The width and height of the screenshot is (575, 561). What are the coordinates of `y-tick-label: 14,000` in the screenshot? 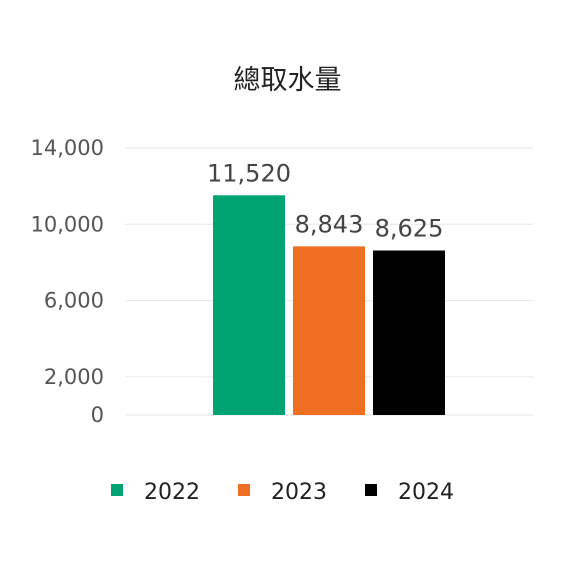 It's located at (67, 148).